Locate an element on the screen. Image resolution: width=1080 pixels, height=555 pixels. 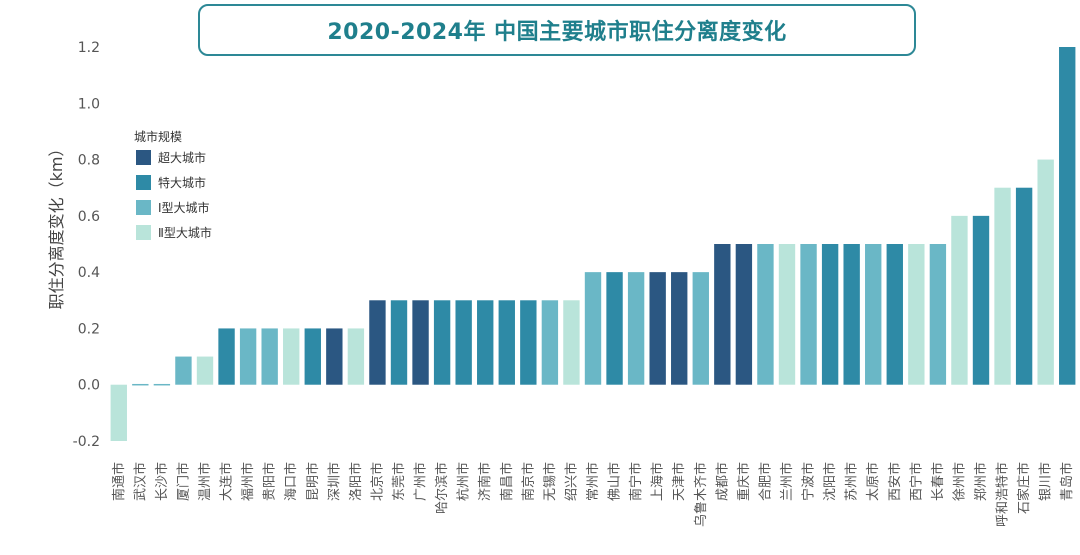
x-tick-label: 成都市 is located at coordinates (722, 481).